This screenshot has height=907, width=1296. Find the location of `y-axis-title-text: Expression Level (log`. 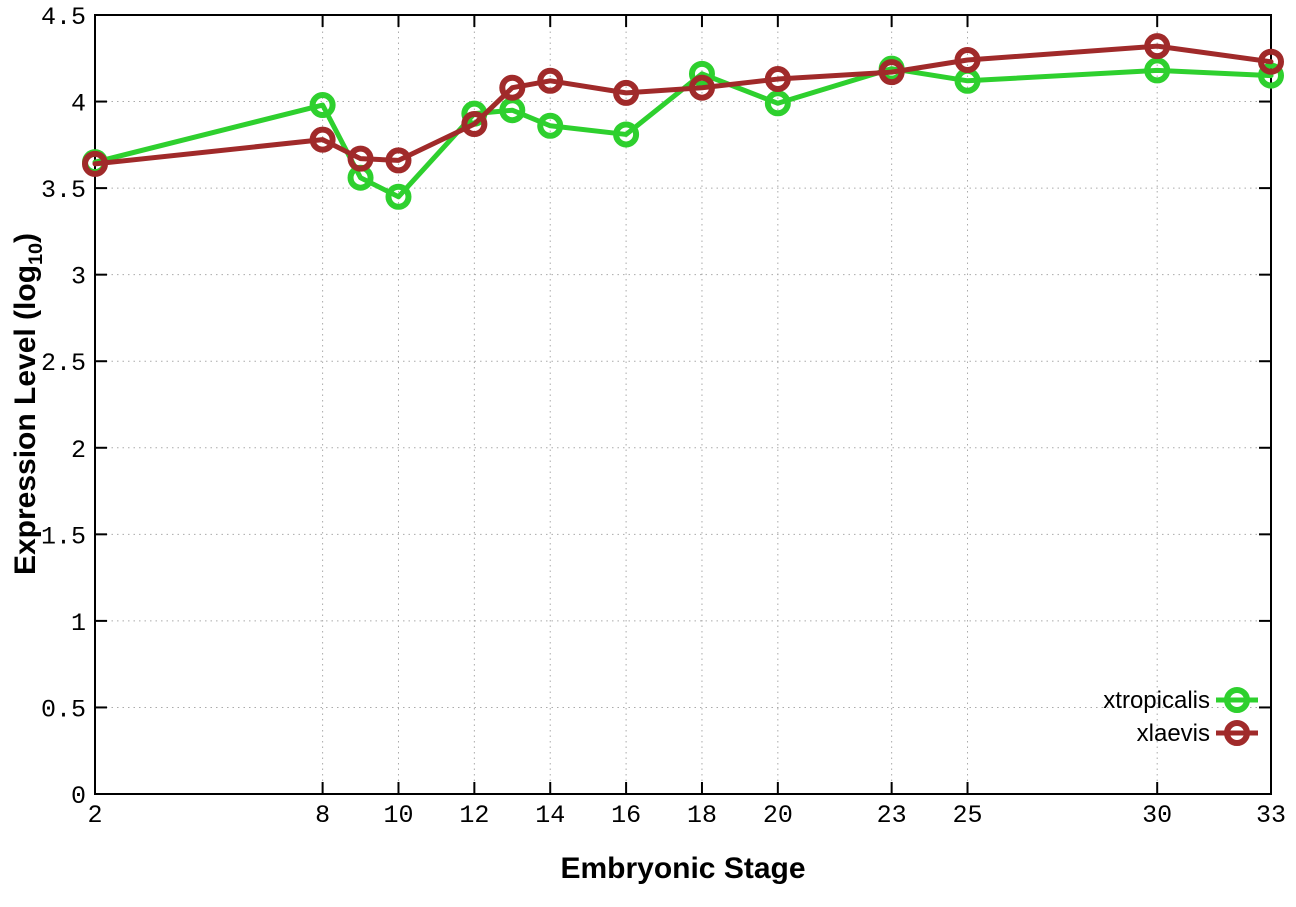

y-axis-title-text: Expression Level (log is located at coordinates (25, 420).